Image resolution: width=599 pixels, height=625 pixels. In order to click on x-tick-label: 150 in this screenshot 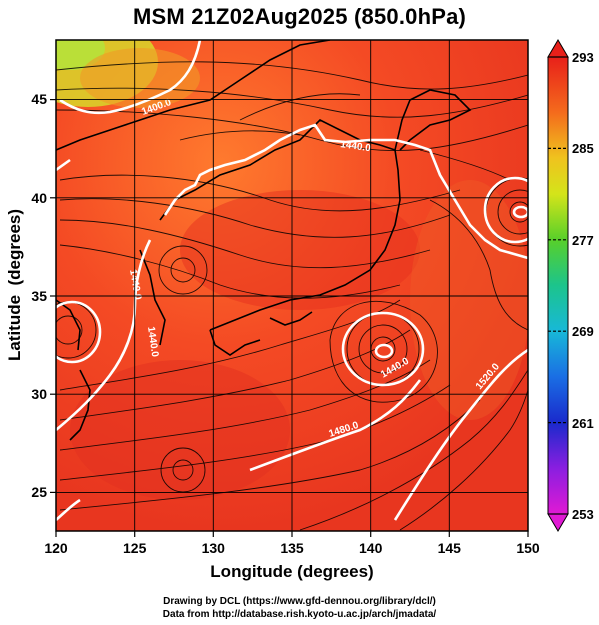, I will do `click(528, 548)`.